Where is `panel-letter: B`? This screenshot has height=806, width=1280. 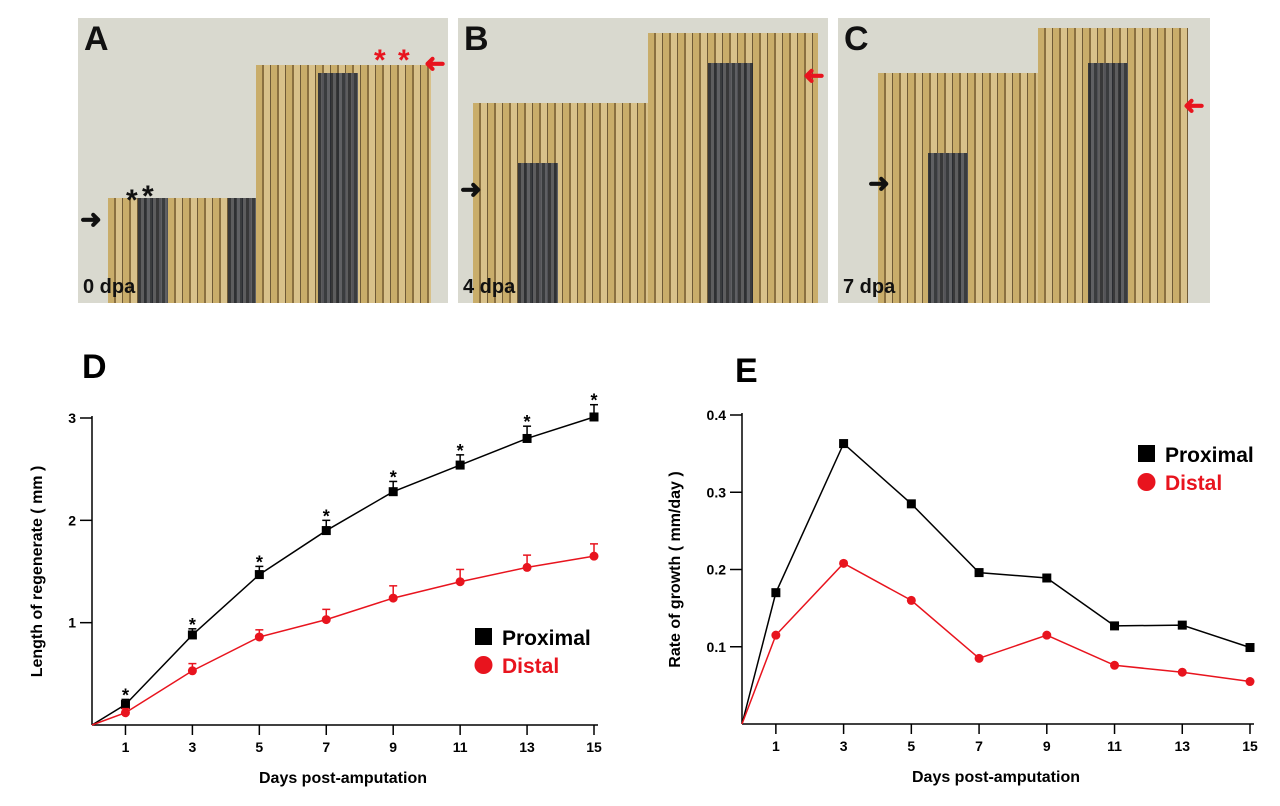
panel-letter: B is located at coordinates (476, 39).